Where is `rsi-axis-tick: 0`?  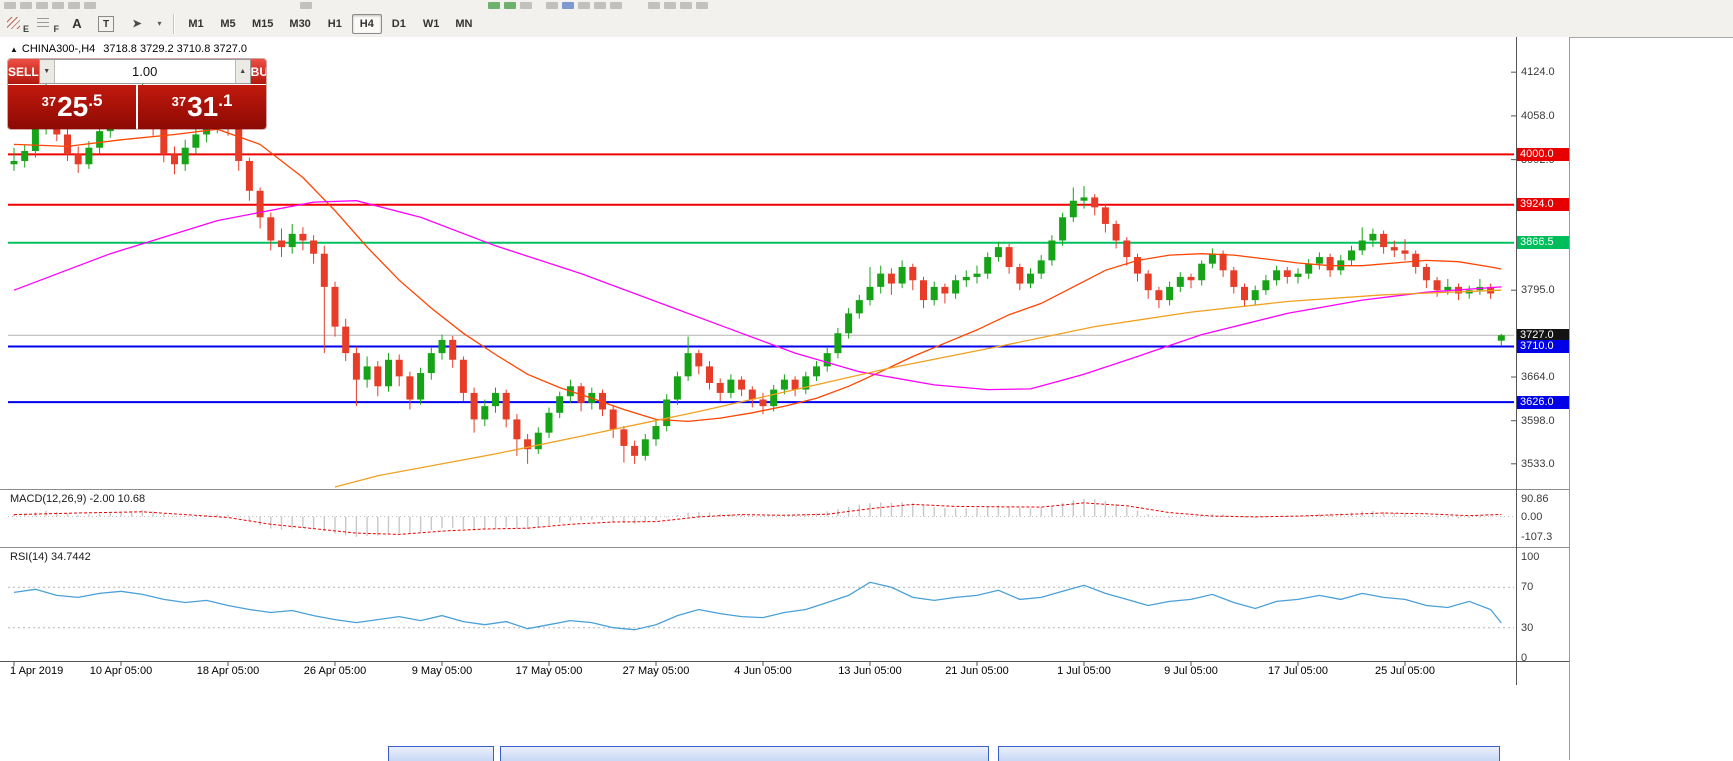 rsi-axis-tick: 0 is located at coordinates (1524, 658).